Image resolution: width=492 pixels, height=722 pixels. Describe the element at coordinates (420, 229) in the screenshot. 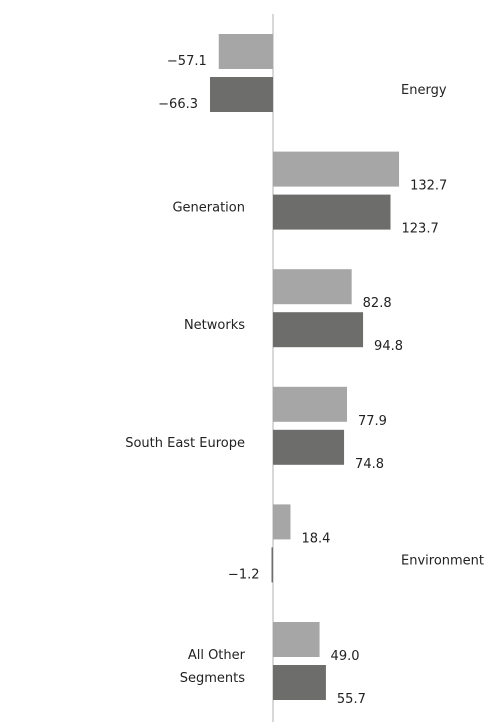

I see `data-label: 123.7` at that location.